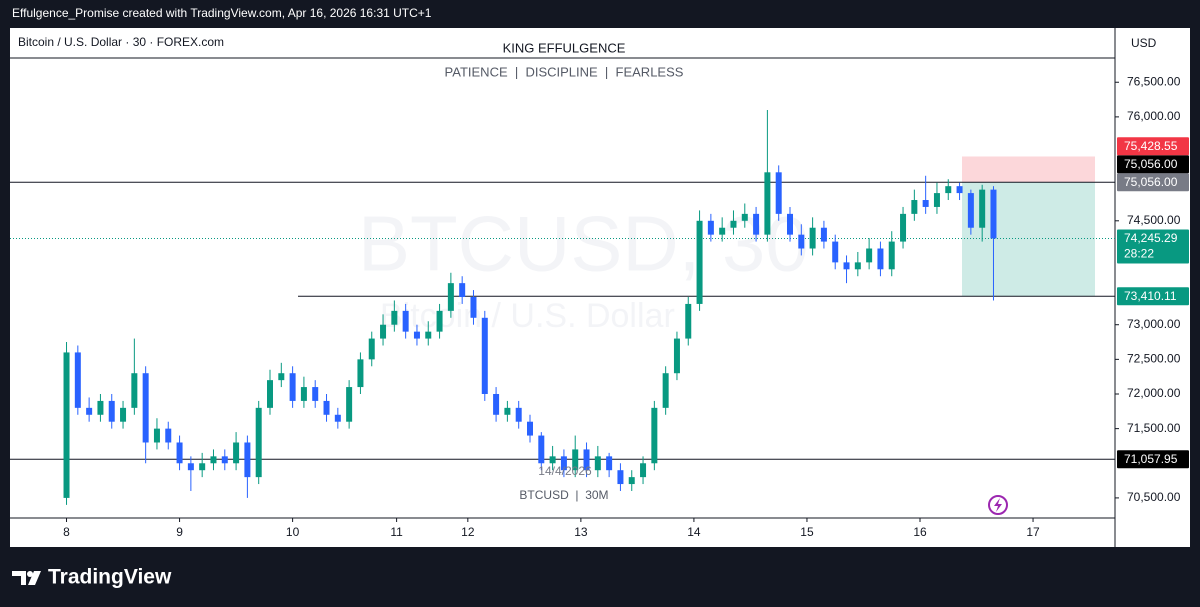 This screenshot has height=607, width=1200. Describe the element at coordinates (179, 532) in the screenshot. I see `x-tick-label: 9` at that location.